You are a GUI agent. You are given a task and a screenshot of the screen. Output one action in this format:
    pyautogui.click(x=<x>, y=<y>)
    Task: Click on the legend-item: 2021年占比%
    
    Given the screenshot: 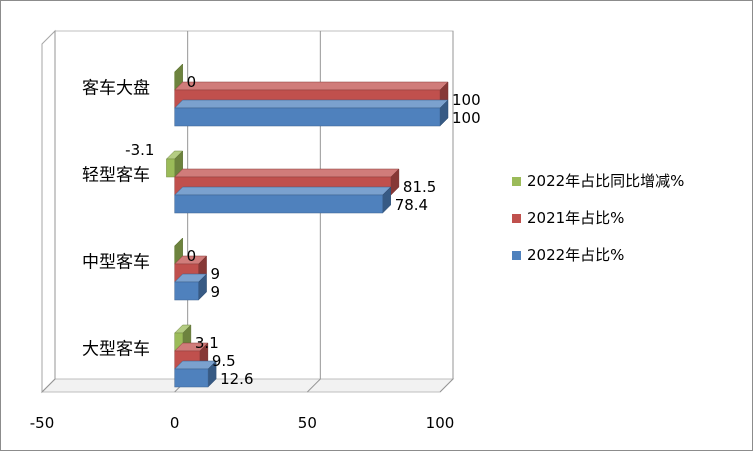 What is the action you would take?
    pyautogui.click(x=568, y=218)
    